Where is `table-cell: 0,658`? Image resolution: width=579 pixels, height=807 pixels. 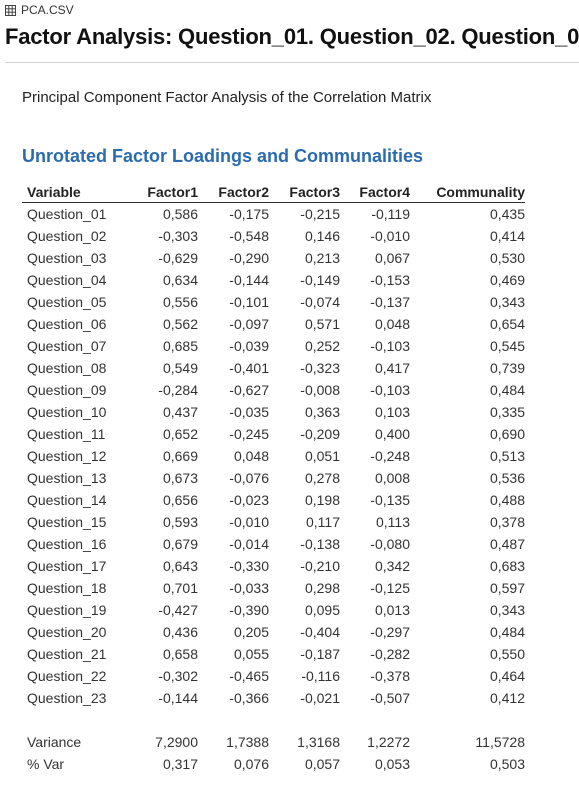 table-cell: 0,658 is located at coordinates (180, 654).